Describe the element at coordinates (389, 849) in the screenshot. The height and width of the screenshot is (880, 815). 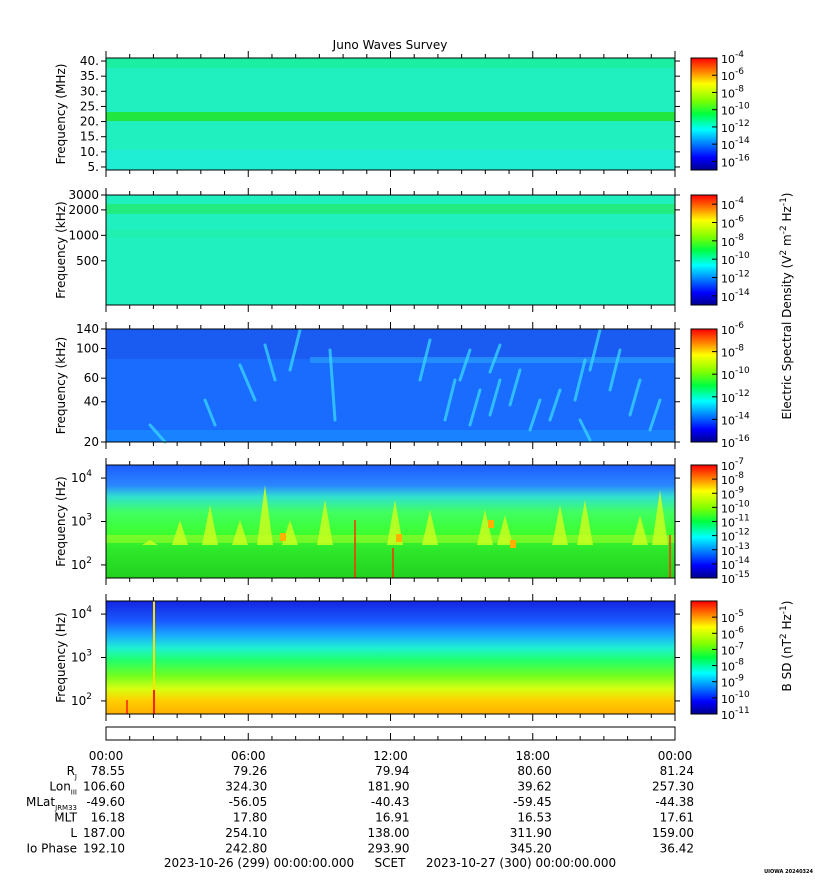
I see `ephemeris-value: 293.90` at that location.